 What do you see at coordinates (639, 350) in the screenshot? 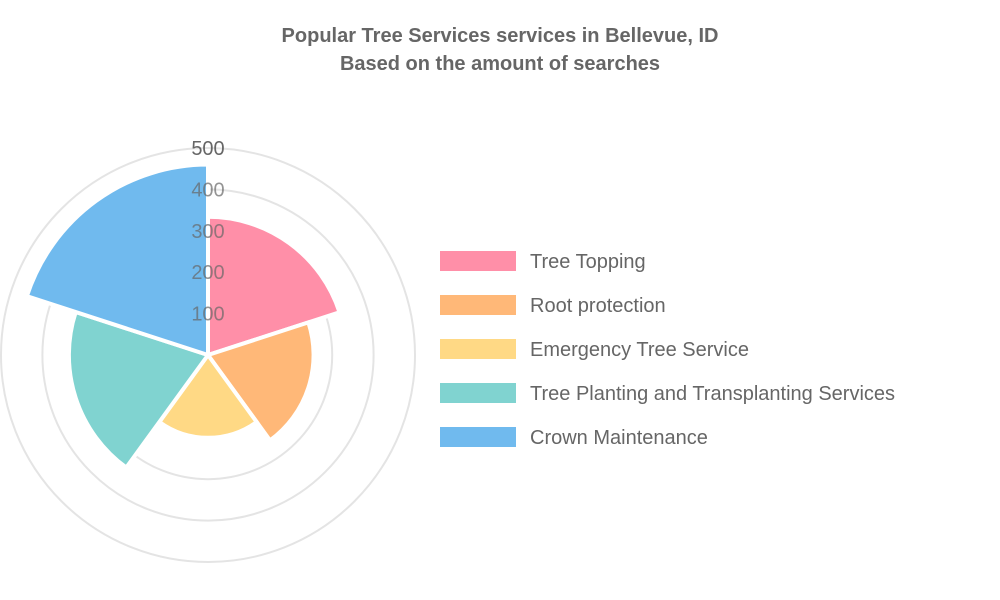
I see `legend-label: Emergency Tree Service` at bounding box center [639, 350].